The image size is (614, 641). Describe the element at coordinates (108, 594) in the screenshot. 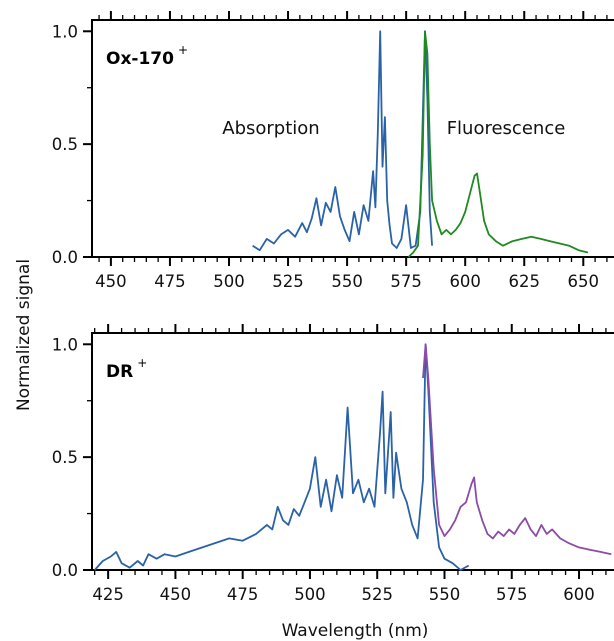

I see `x-tick-label: 425` at that location.